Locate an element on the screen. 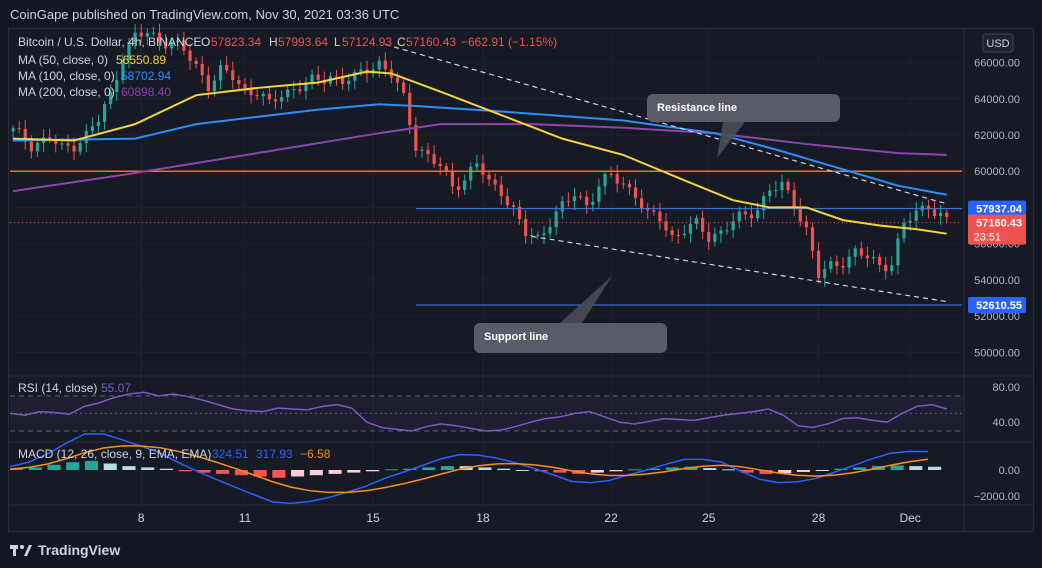 This screenshot has height=568, width=1042. legend-c-value: 57160.43 is located at coordinates (431, 42).